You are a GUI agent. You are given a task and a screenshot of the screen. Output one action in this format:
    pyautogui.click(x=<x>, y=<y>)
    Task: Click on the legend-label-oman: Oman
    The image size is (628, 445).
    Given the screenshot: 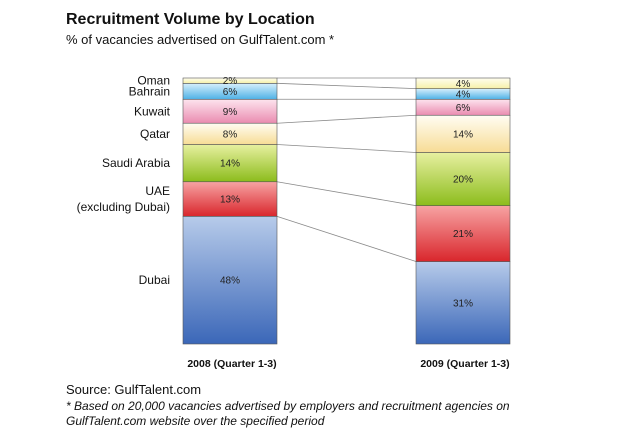 What is the action you would take?
    pyautogui.click(x=153, y=81)
    